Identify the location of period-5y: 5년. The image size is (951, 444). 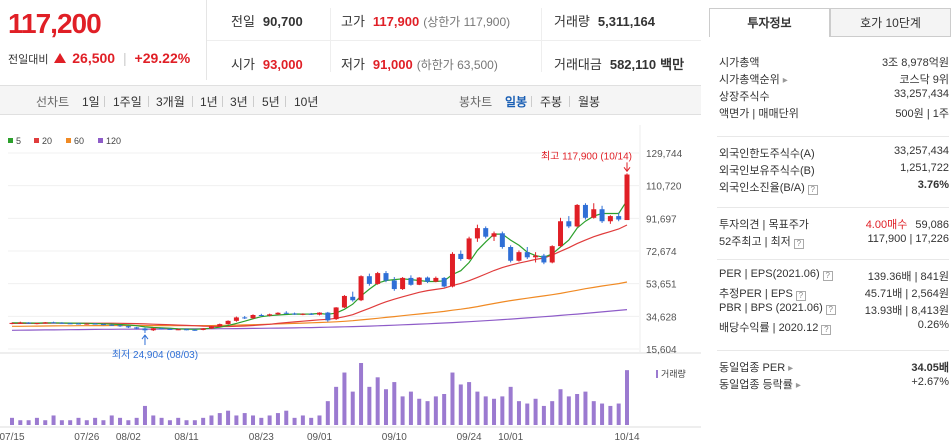
(271, 102).